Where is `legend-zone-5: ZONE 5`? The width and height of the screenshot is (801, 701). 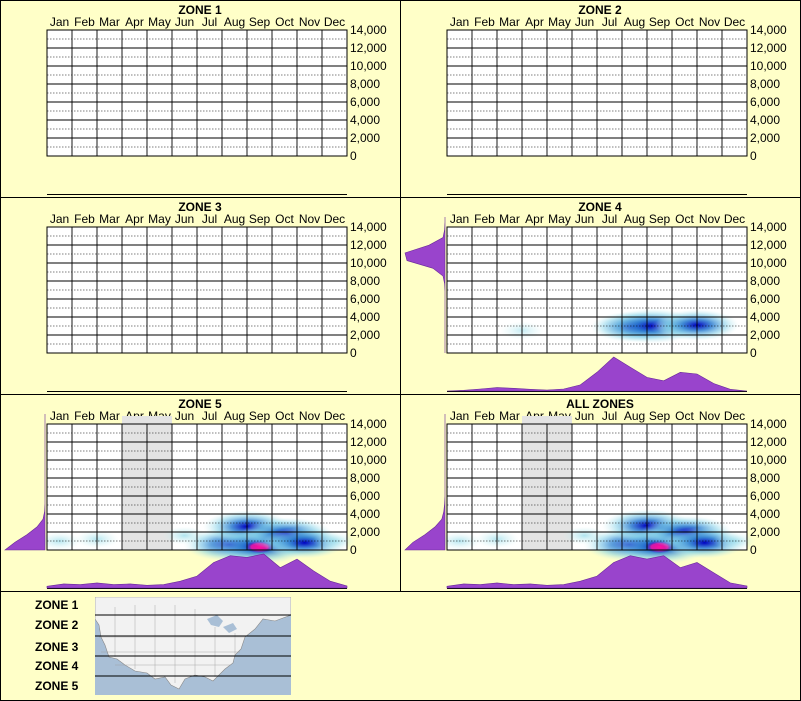
legend-zone-5: ZONE 5 is located at coordinates (57, 686).